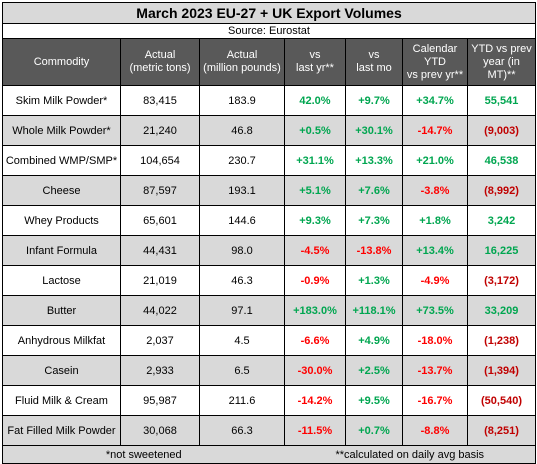  Describe the element at coordinates (410, 454) in the screenshot. I see `footnote-daily-avg: **calculated on daily avg basis` at that location.